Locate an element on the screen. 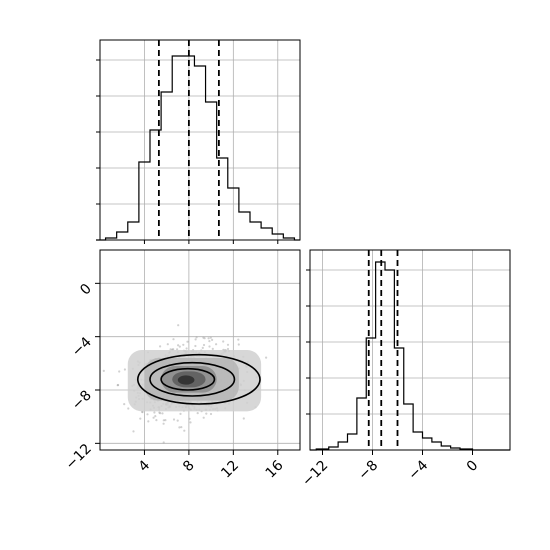 The image size is (550, 550). x-tick-label: 4 is located at coordinates (145, 466).